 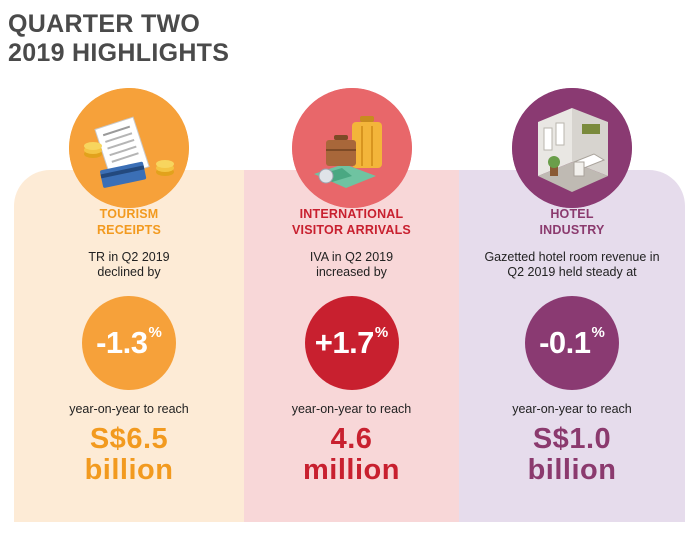 I want to click on stat-badge: -1.3%, so click(x=129, y=343).